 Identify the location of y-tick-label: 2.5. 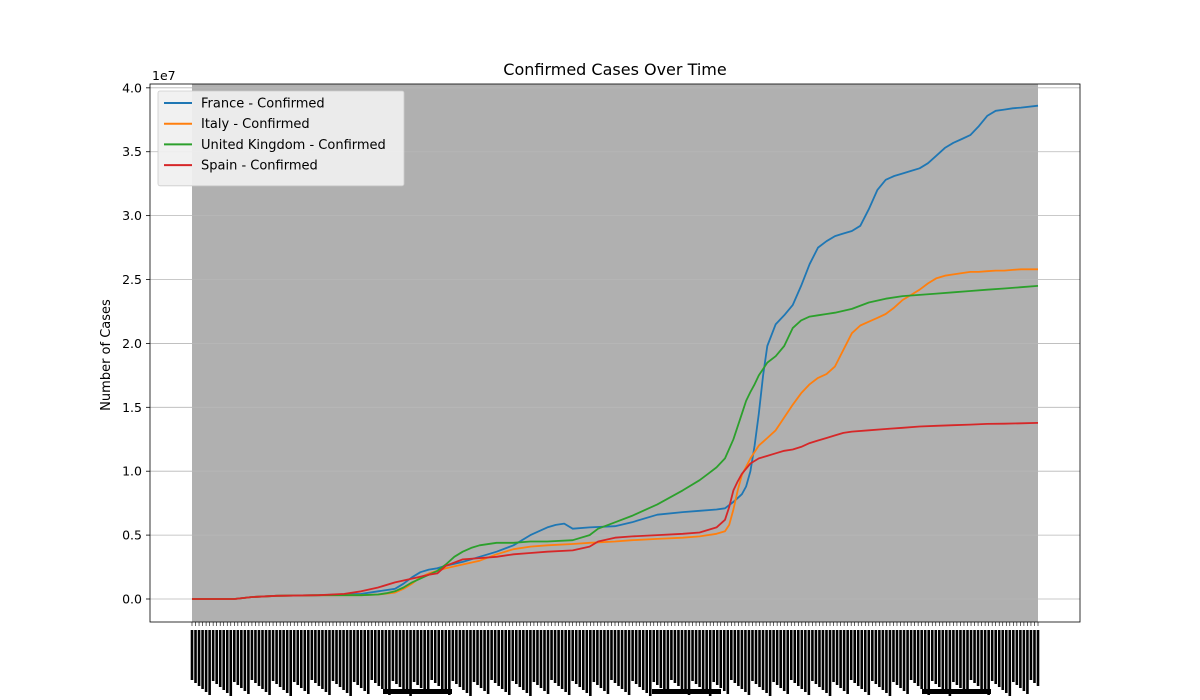
(132, 279).